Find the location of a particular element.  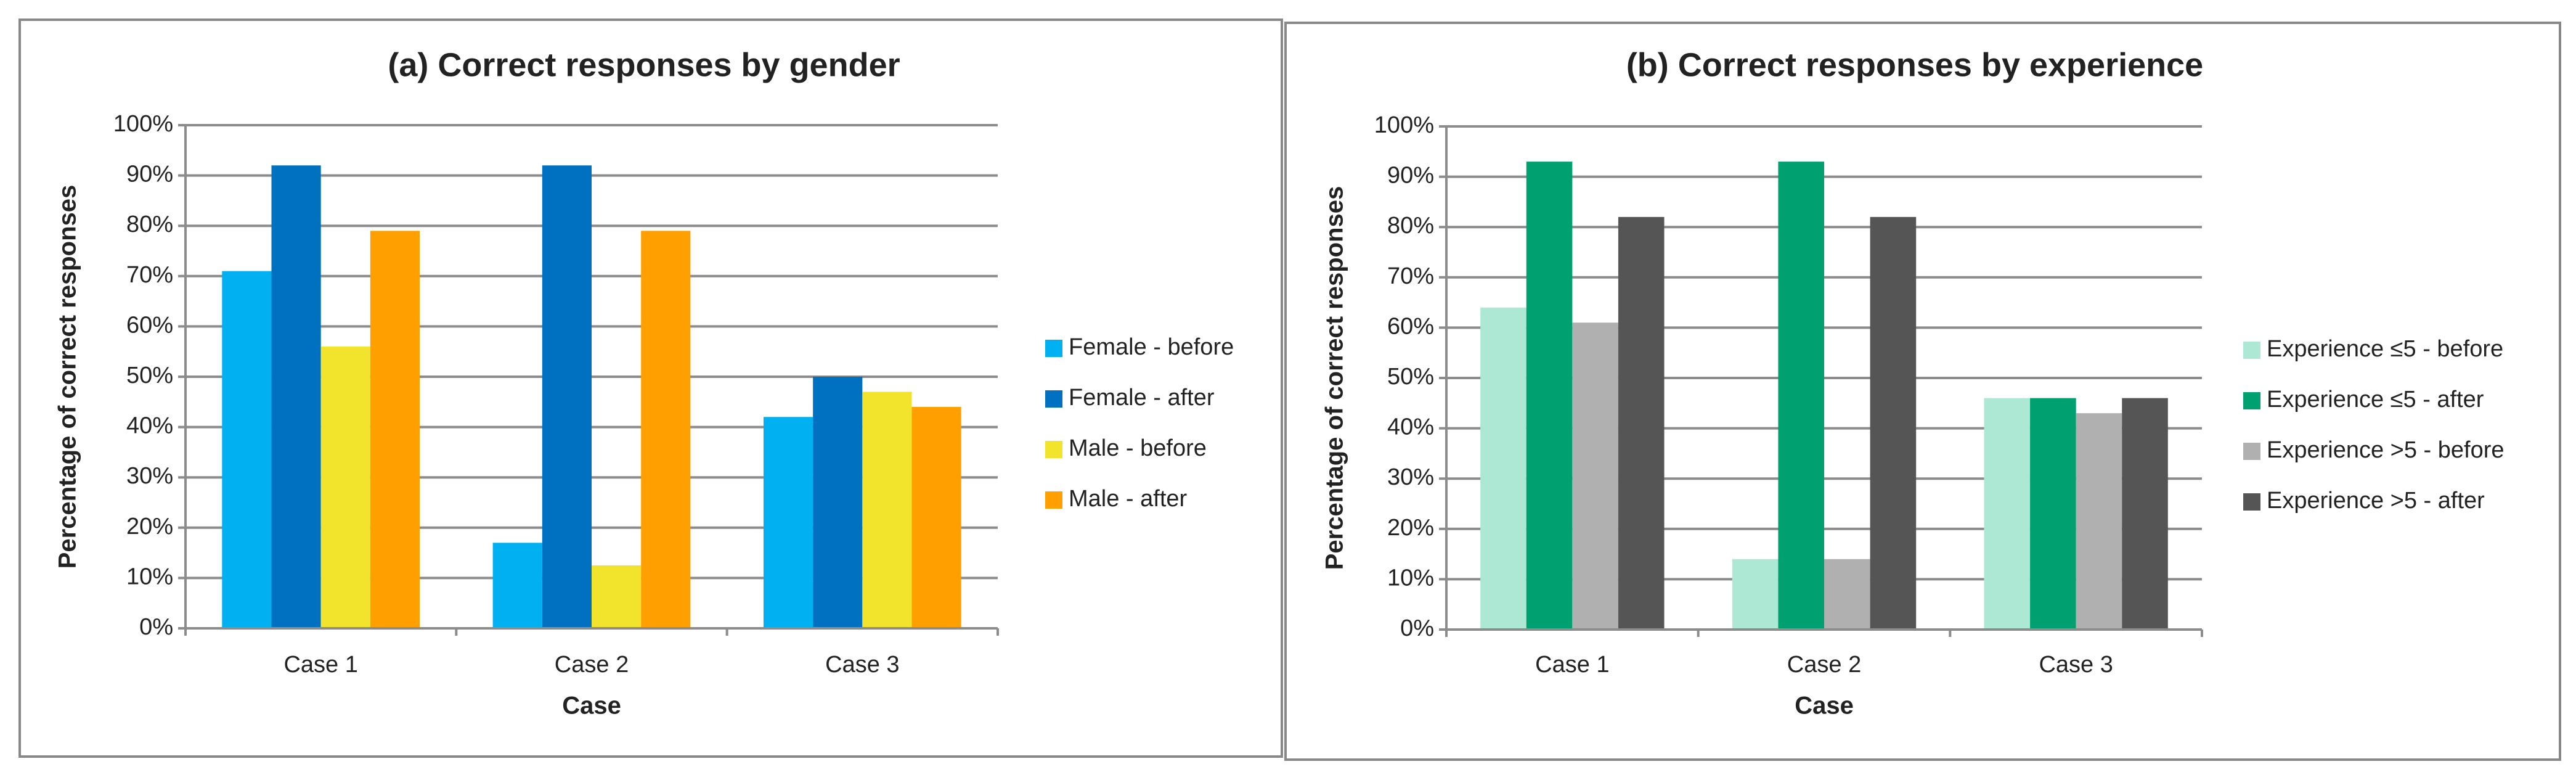

legend-label: Experience ≤5 - before is located at coordinates (2385, 349).